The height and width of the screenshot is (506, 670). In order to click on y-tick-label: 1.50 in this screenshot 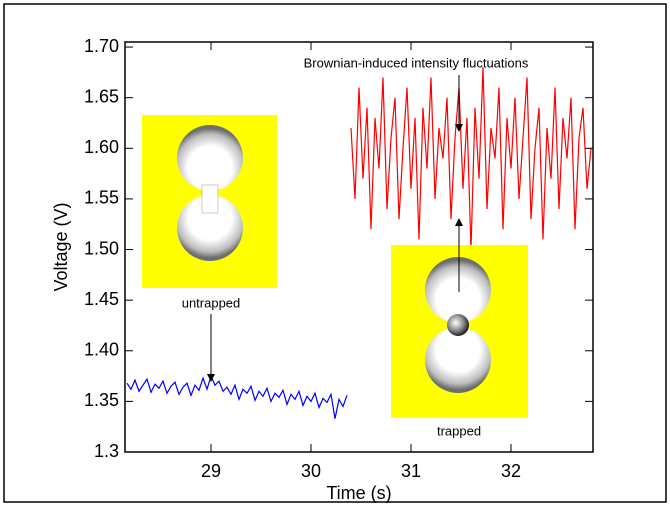, I will do `click(101, 248)`.